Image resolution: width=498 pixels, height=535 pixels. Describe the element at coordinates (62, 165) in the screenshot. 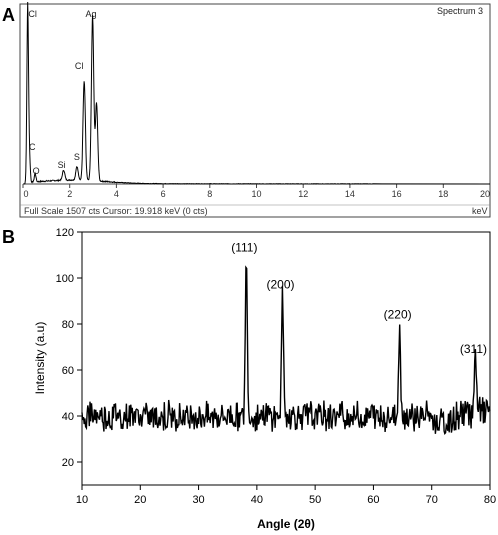

I see `eds-element-label: Si` at that location.